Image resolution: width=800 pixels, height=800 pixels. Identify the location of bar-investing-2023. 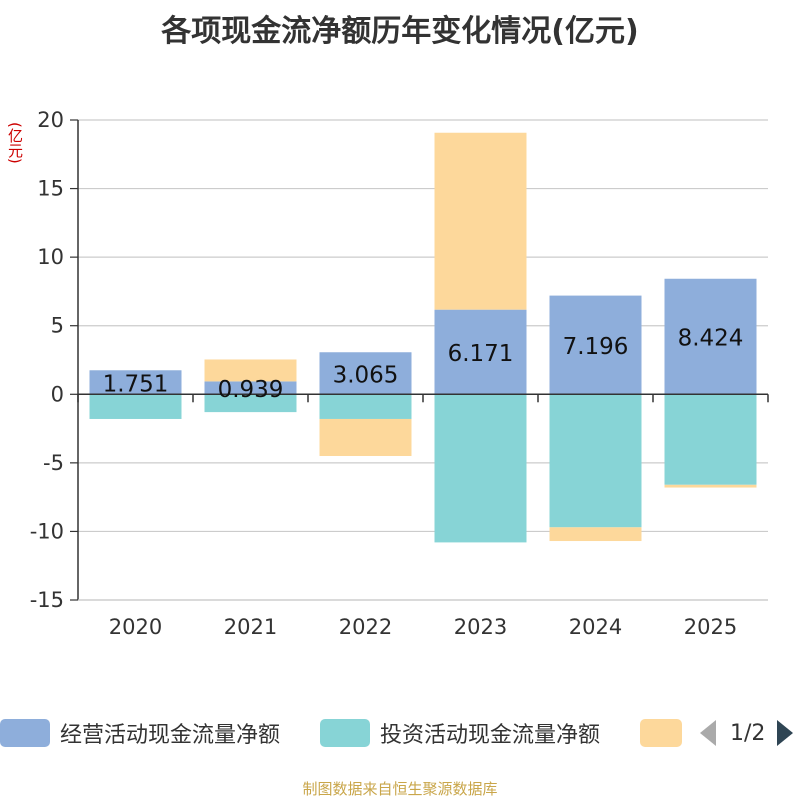
(480, 468).